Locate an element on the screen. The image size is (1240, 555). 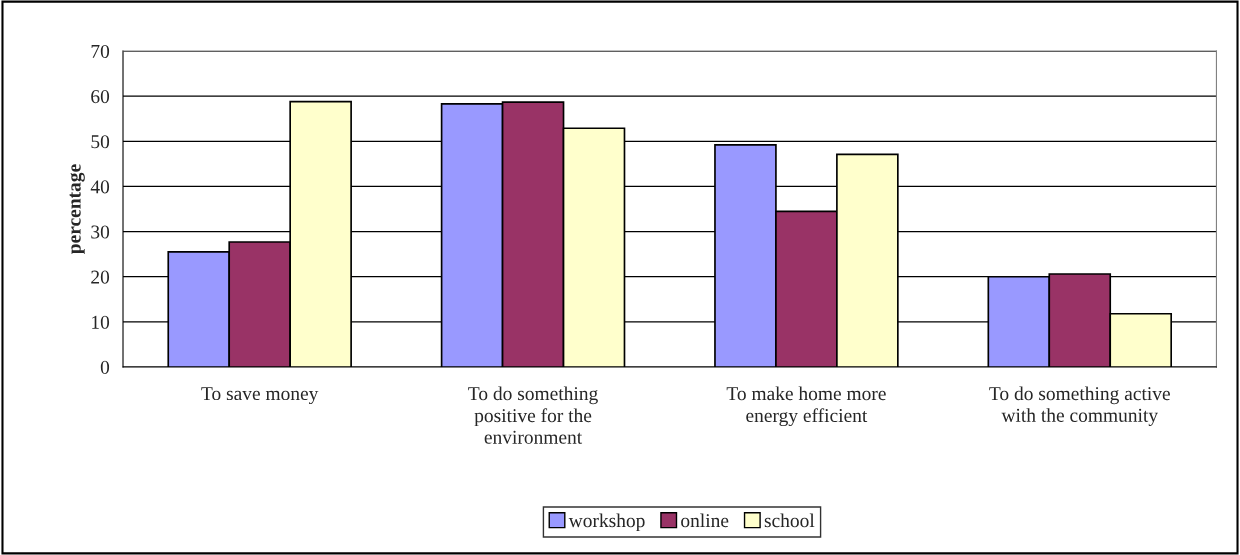
y-tick-label: 10 is located at coordinates (101, 322).